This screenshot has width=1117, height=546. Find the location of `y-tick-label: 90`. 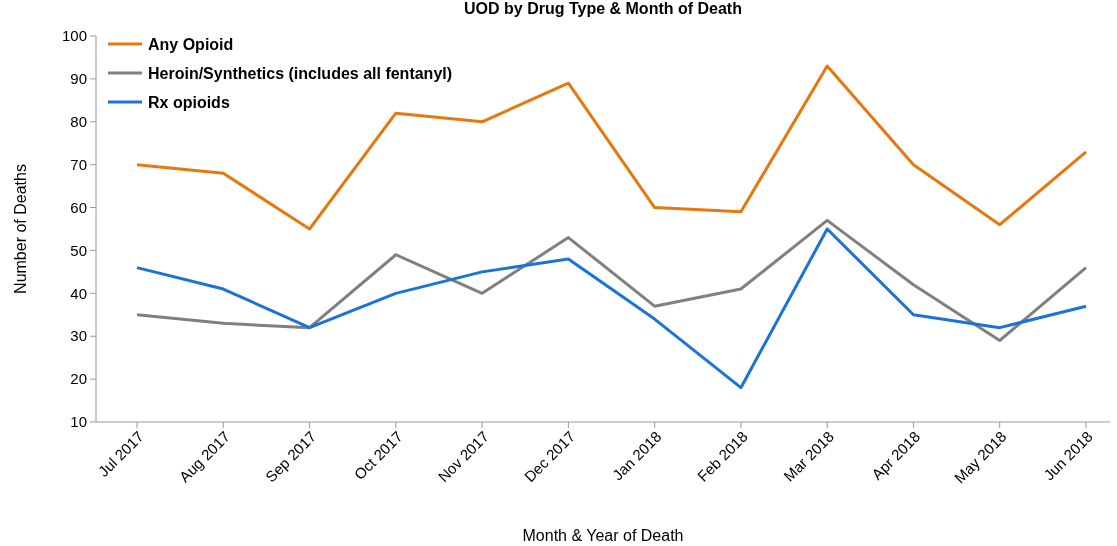

y-tick-label: 90 is located at coordinates (78, 79).